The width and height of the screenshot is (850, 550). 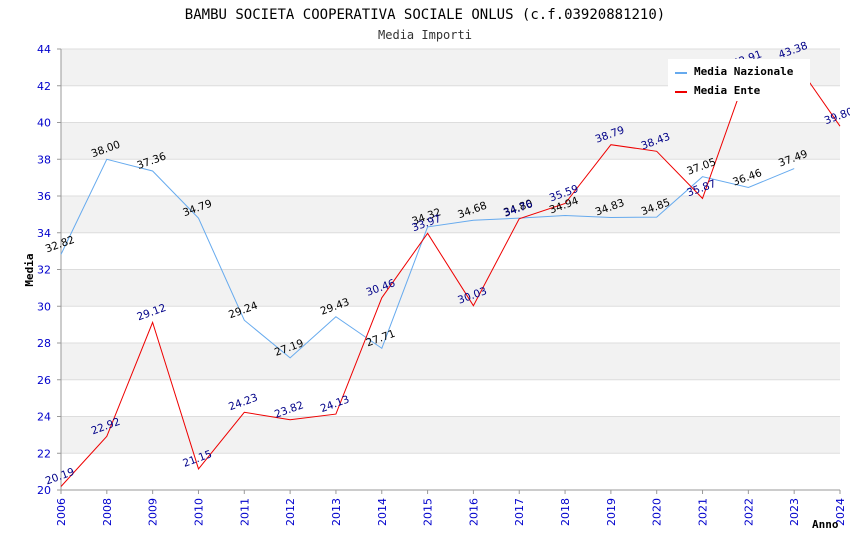 I want to click on y-tick-label: 28, so click(x=44, y=343).